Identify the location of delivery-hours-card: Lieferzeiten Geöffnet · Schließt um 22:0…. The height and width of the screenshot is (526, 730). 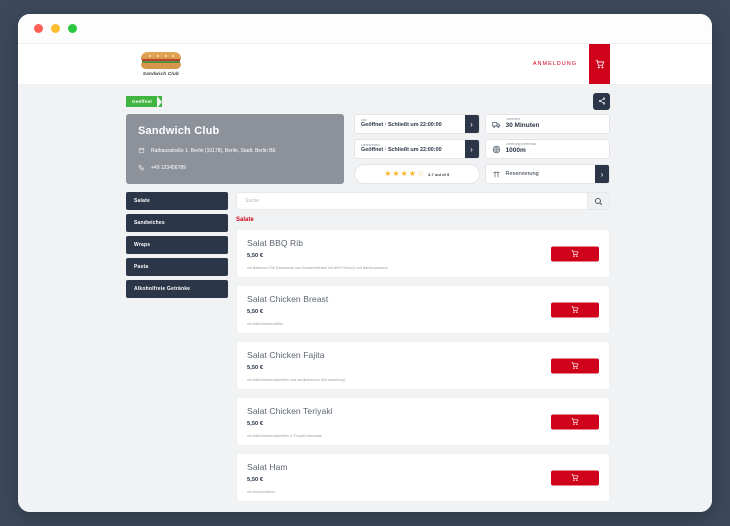
(417, 149).